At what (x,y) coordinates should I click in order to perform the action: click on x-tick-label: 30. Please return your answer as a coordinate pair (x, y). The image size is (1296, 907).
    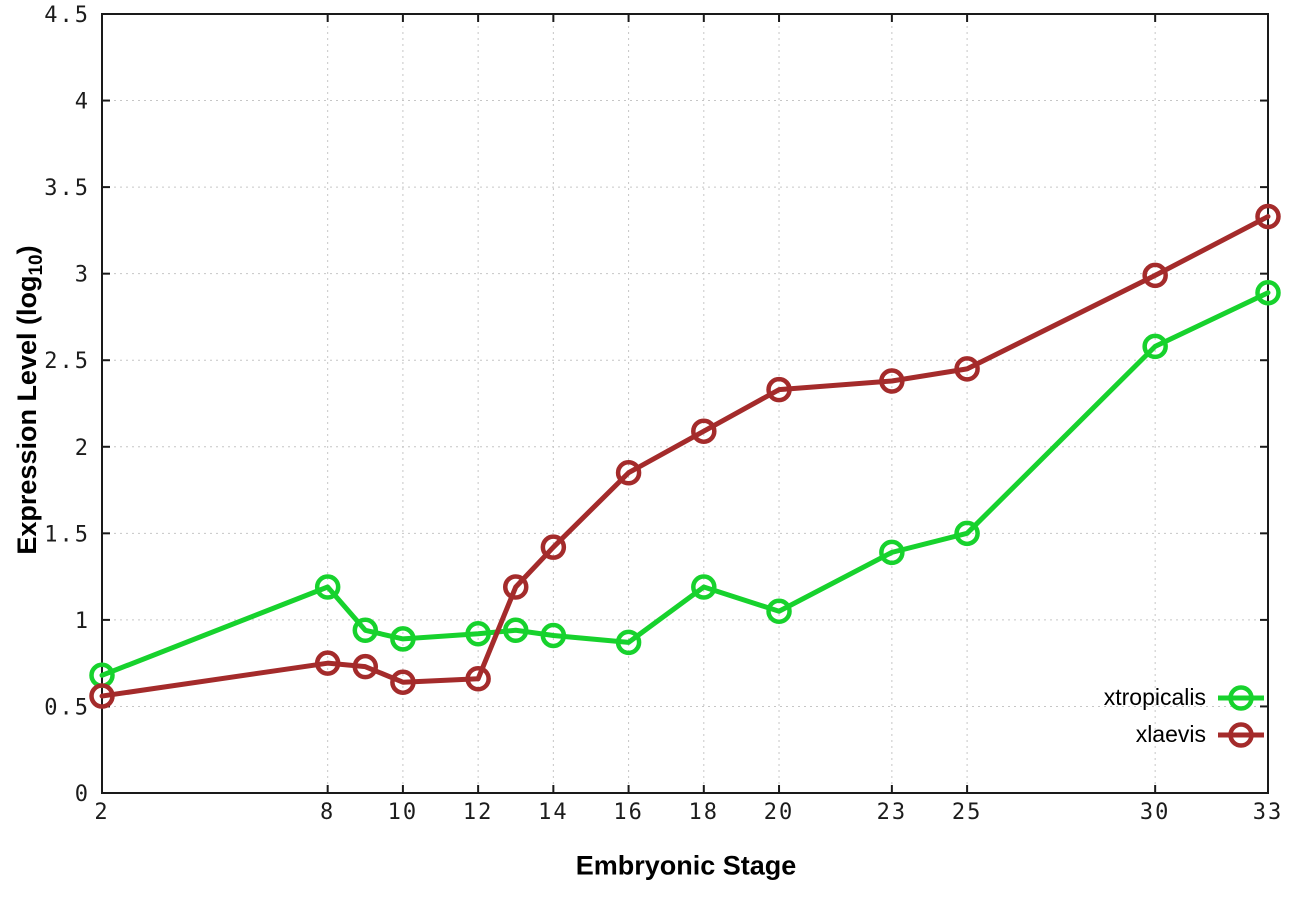
    Looking at the image, I should click on (1155, 812).